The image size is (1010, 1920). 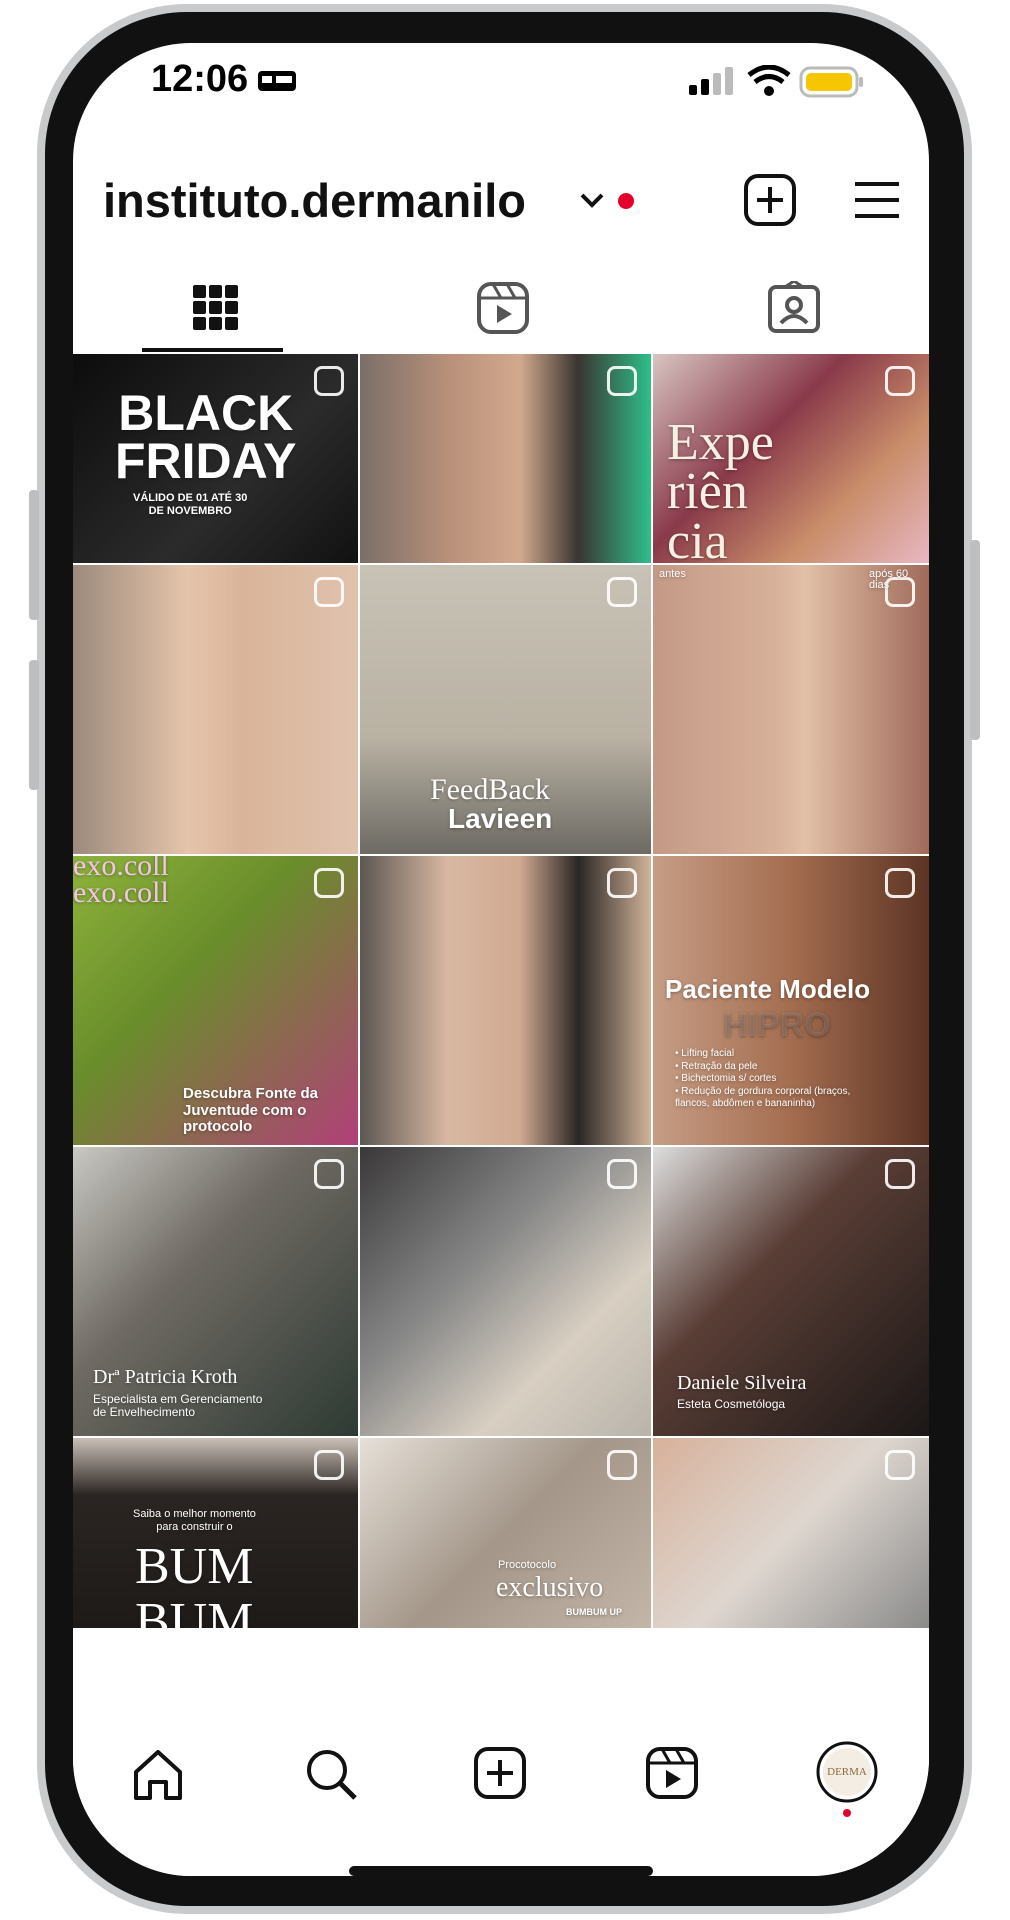 I want to click on post-caption-text: VÁLIDO DE 01 ATÉ 30 DE NOVEMBRO, so click(x=190, y=505).